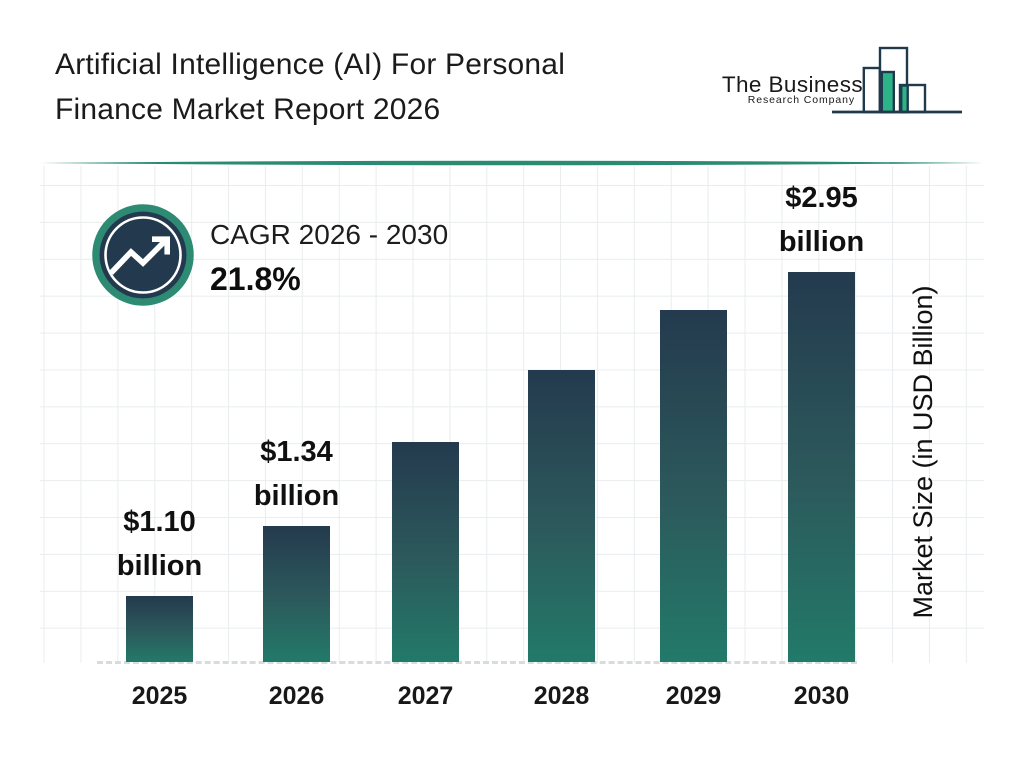 The image size is (1024, 768). What do you see at coordinates (512, 163) in the screenshot?
I see `header-divider` at bounding box center [512, 163].